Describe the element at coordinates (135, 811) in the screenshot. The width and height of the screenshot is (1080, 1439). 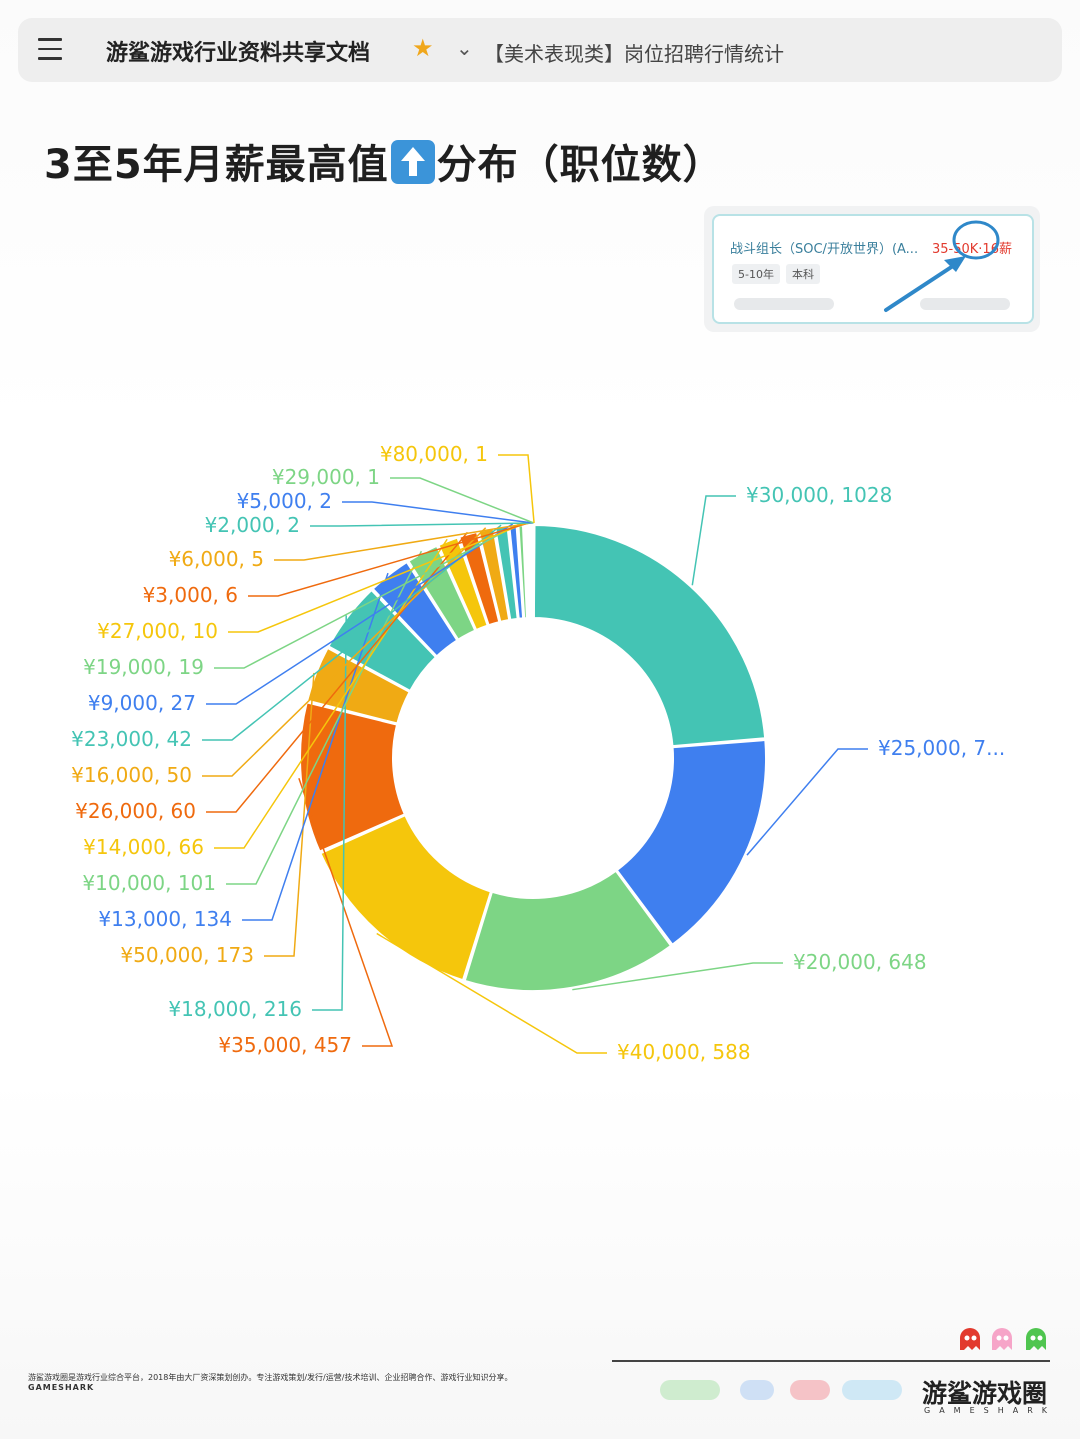
I see `slice-label: ¥26,000, 60` at that location.